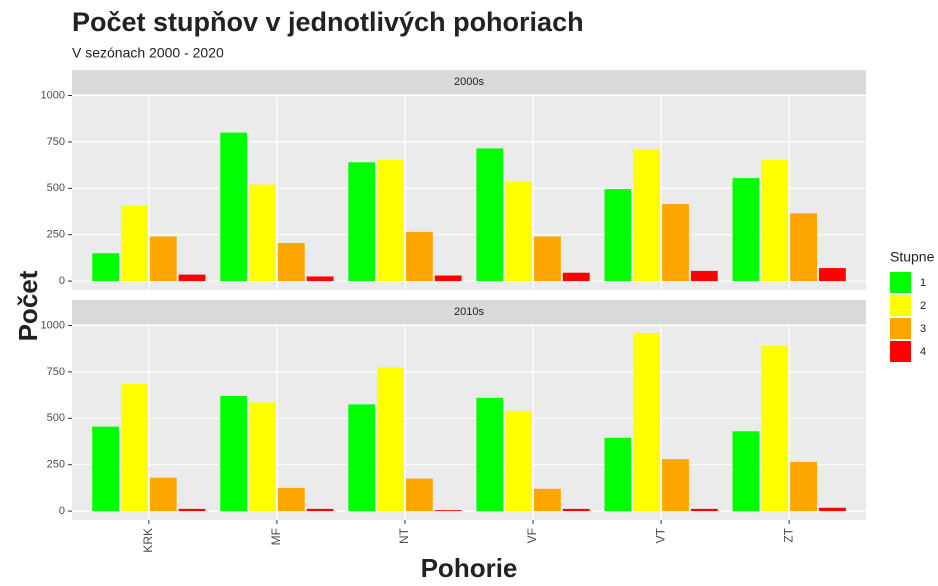 This screenshot has width=938, height=586. I want to click on x-tick-label: VF, so click(532, 535).